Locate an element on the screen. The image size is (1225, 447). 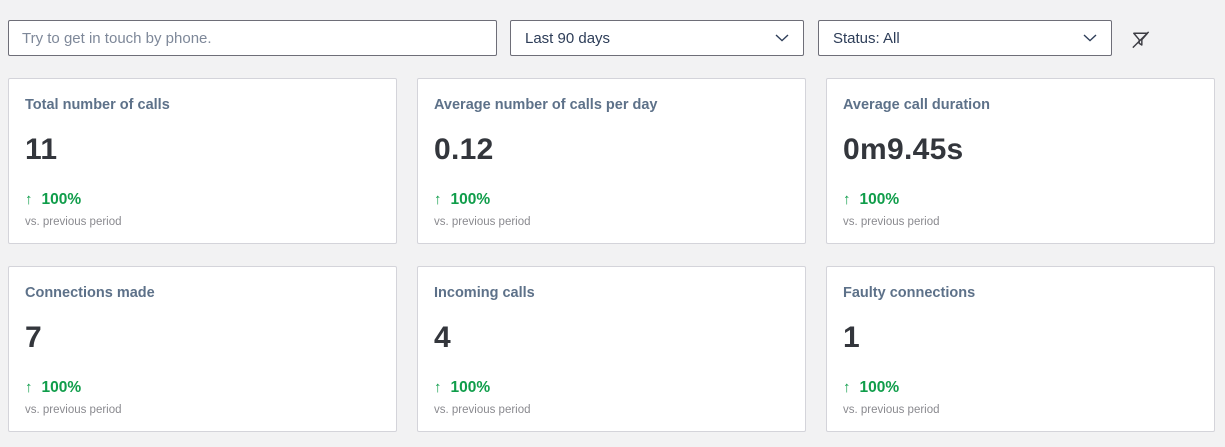
stat-card-value: 0.12 is located at coordinates (464, 149).